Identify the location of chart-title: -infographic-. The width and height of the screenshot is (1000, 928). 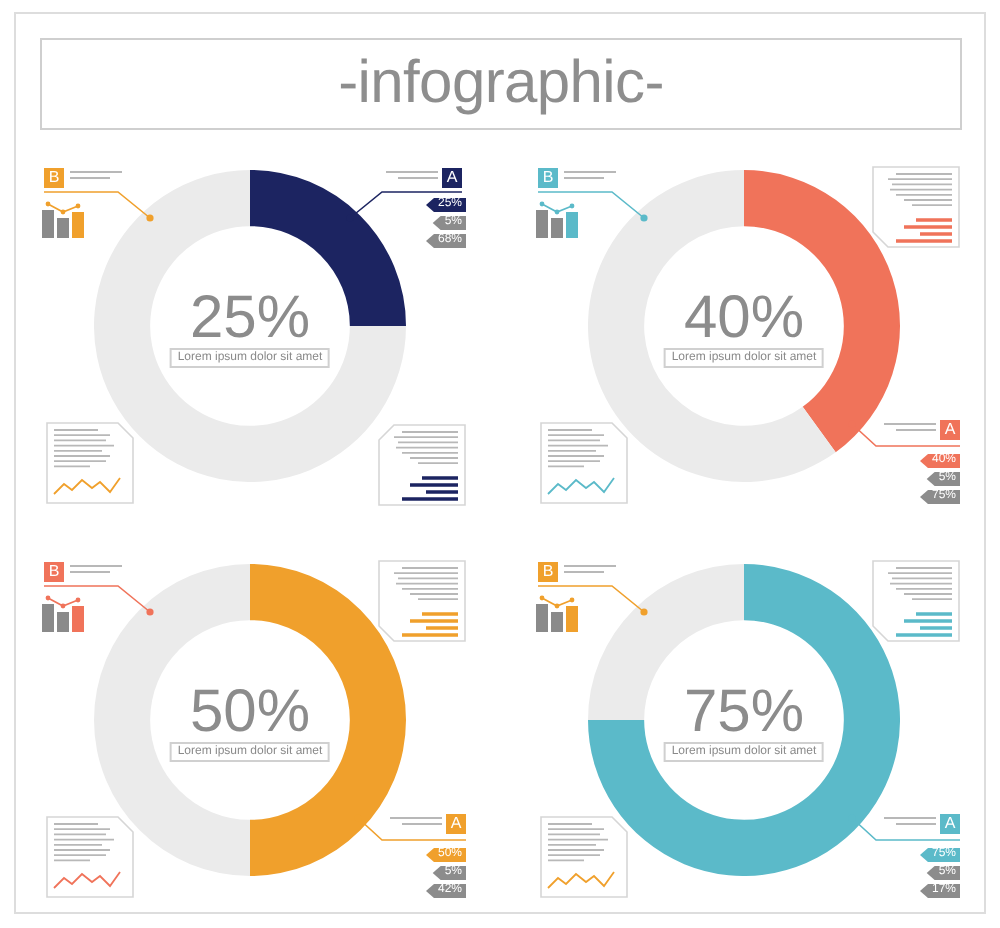
(501, 83).